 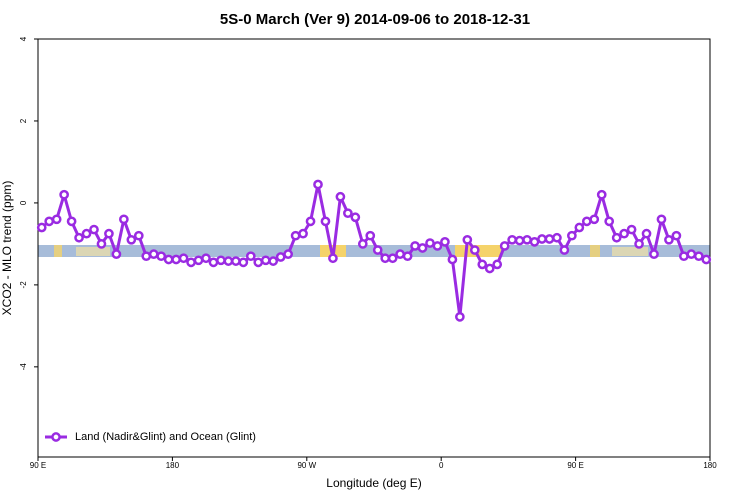 I want to click on y-tick-label: 2, so click(x=23, y=120).